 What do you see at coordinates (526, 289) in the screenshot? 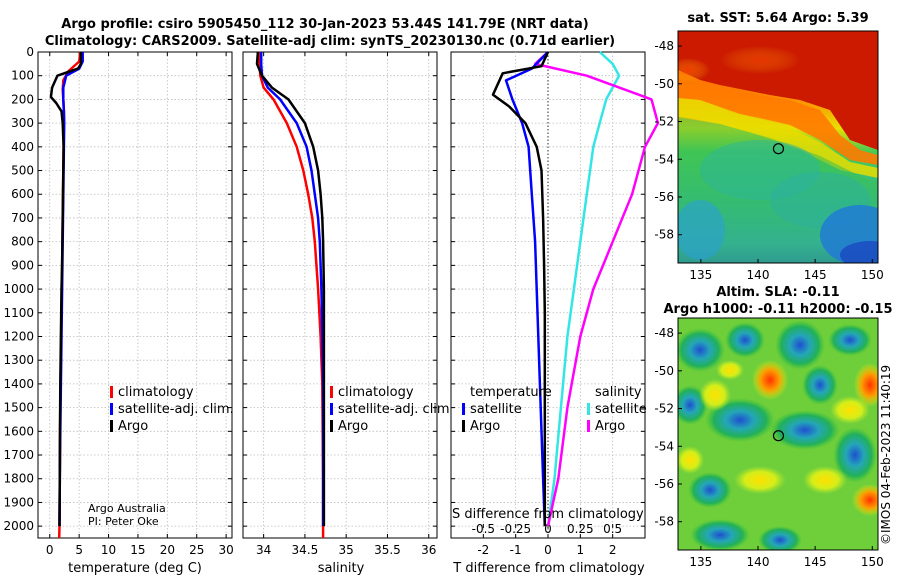
I see `series-t-satellite` at bounding box center [526, 289].